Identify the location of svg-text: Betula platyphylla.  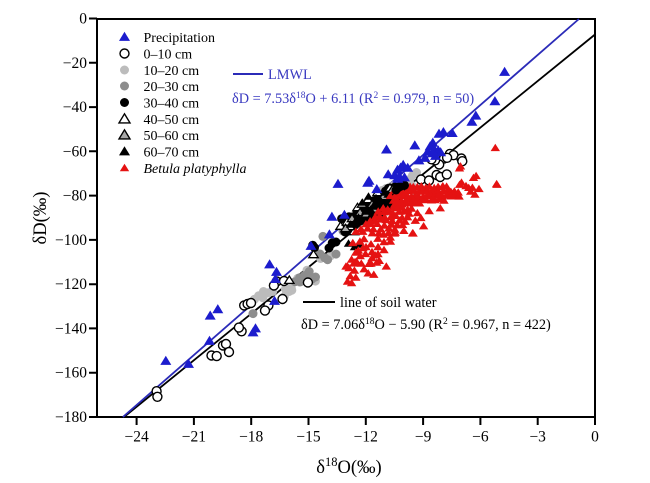
(195, 169).